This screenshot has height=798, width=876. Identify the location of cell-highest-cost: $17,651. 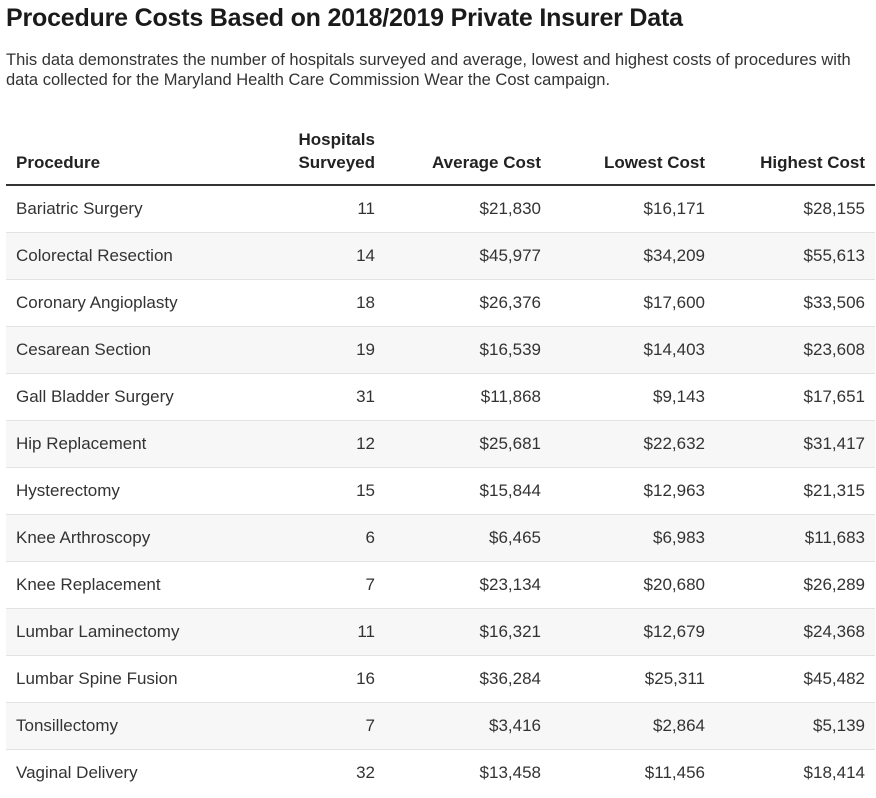
(795, 397).